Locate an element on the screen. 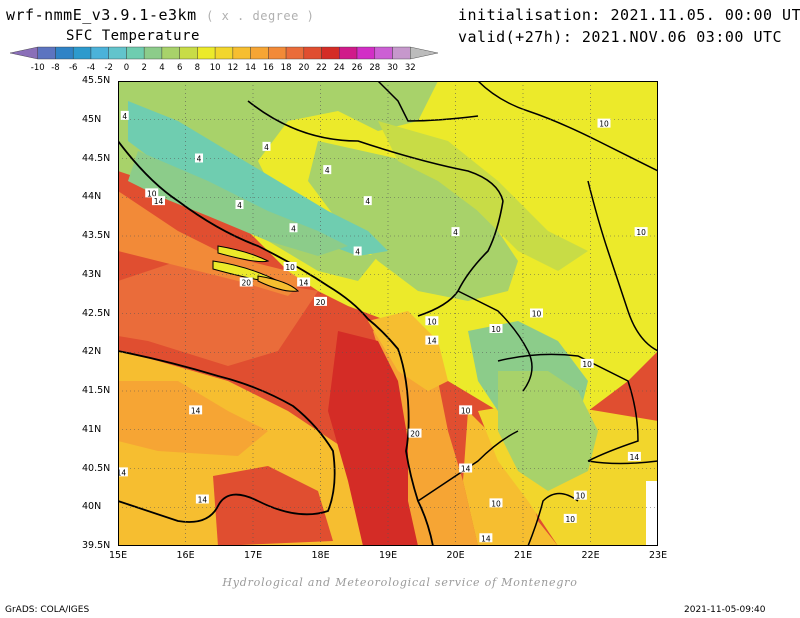  border-albania-greece is located at coordinates (468, 466).